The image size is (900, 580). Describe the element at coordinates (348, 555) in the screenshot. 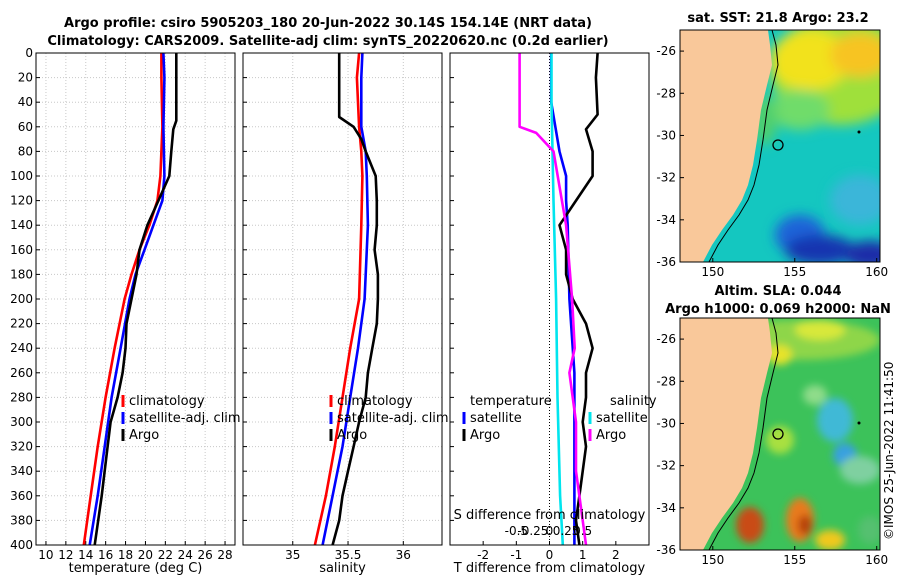

I see `xtick-label: 35.5` at that location.